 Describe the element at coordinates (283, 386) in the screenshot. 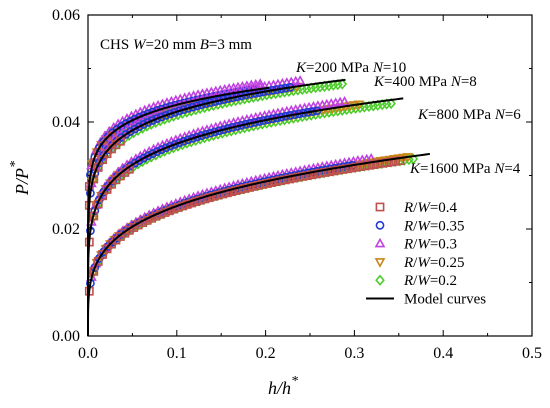

I see `x-axis-title: h/h*` at that location.